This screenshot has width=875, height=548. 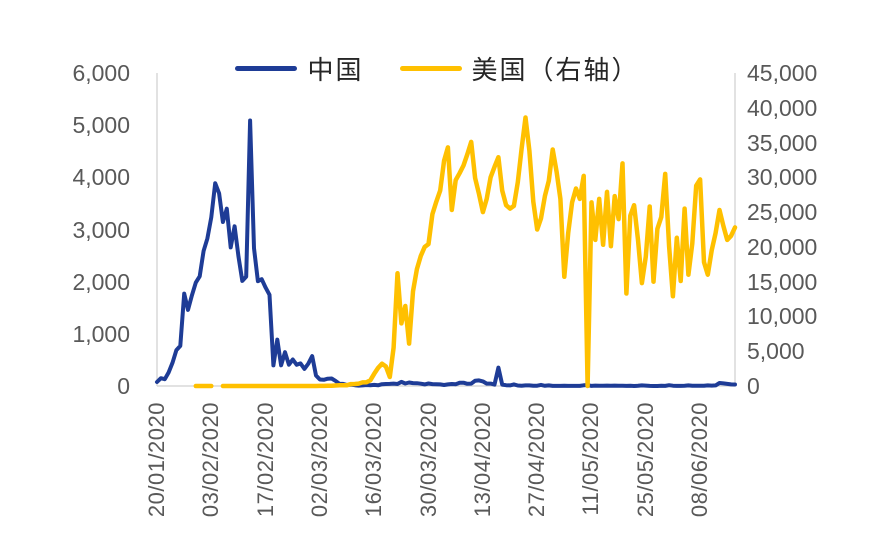 I want to click on x-axis-date-tick-label: 16/03/2020, so click(x=374, y=460).